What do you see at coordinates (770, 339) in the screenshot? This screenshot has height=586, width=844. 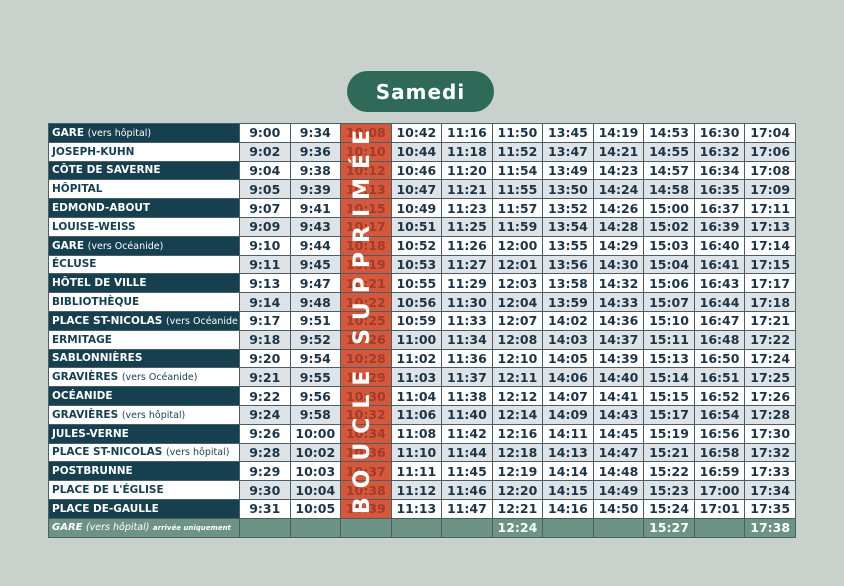 I see `time-cell: 17:22` at bounding box center [770, 339].